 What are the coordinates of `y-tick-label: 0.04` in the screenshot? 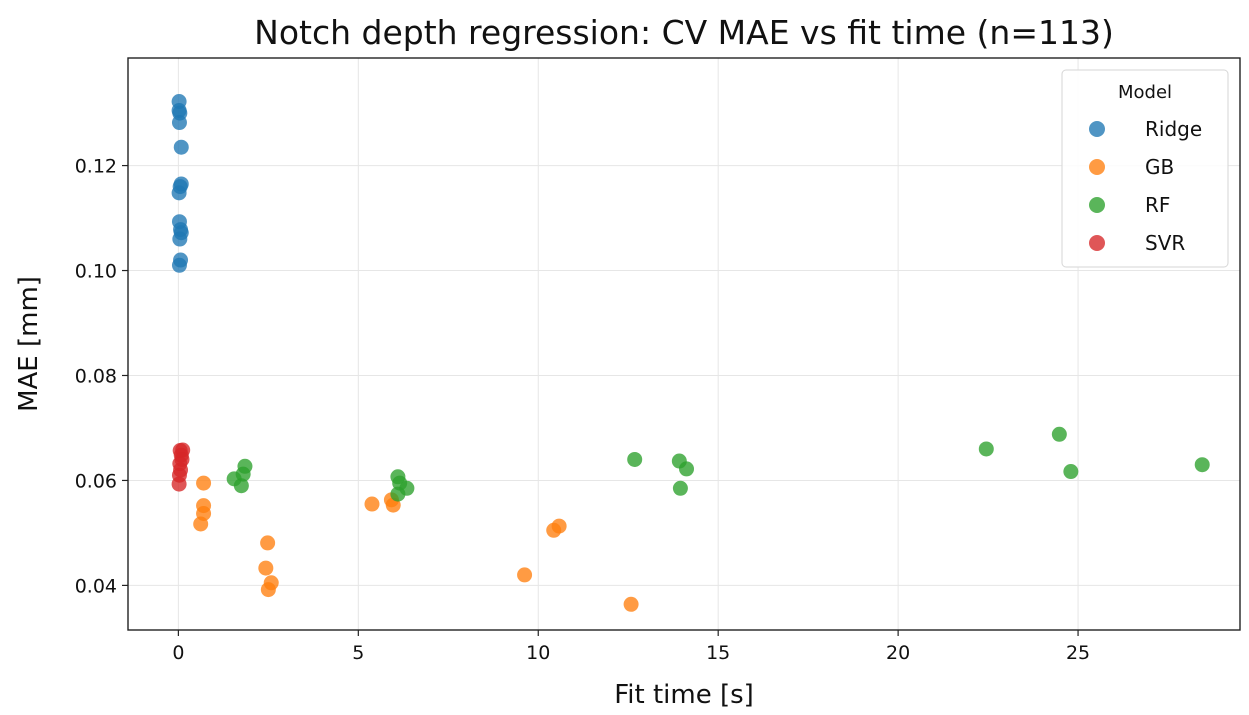 It's located at (96, 586).